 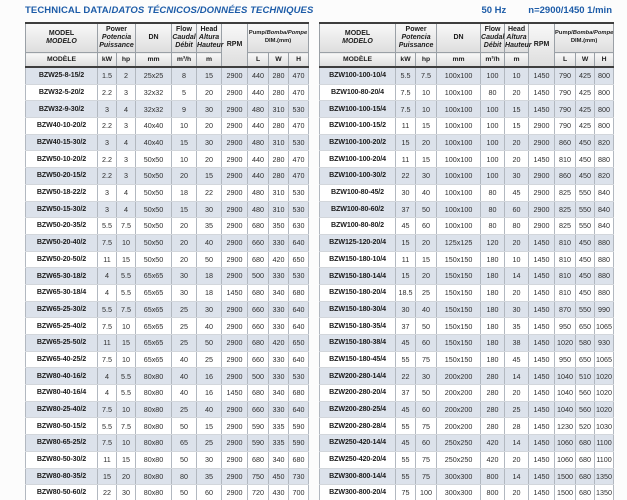 I want to click on model-cell: BZW150-180-20/4, so click(x=358, y=293).